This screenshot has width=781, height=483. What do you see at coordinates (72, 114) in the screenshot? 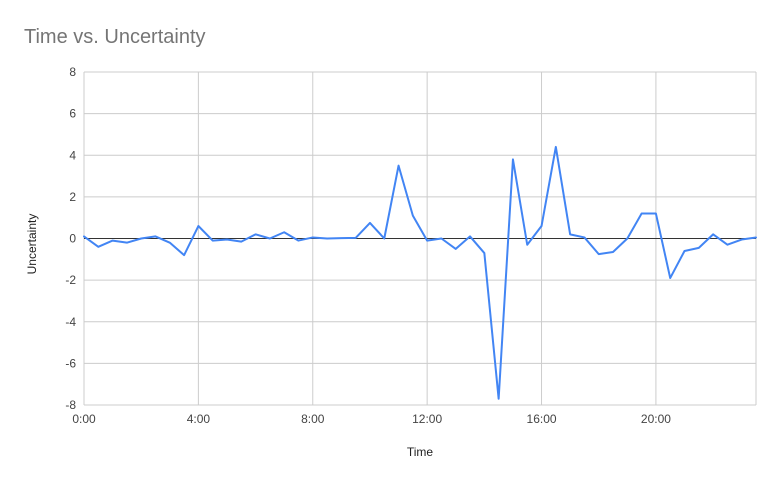
I see `y-tick-label: 6` at bounding box center [72, 114].